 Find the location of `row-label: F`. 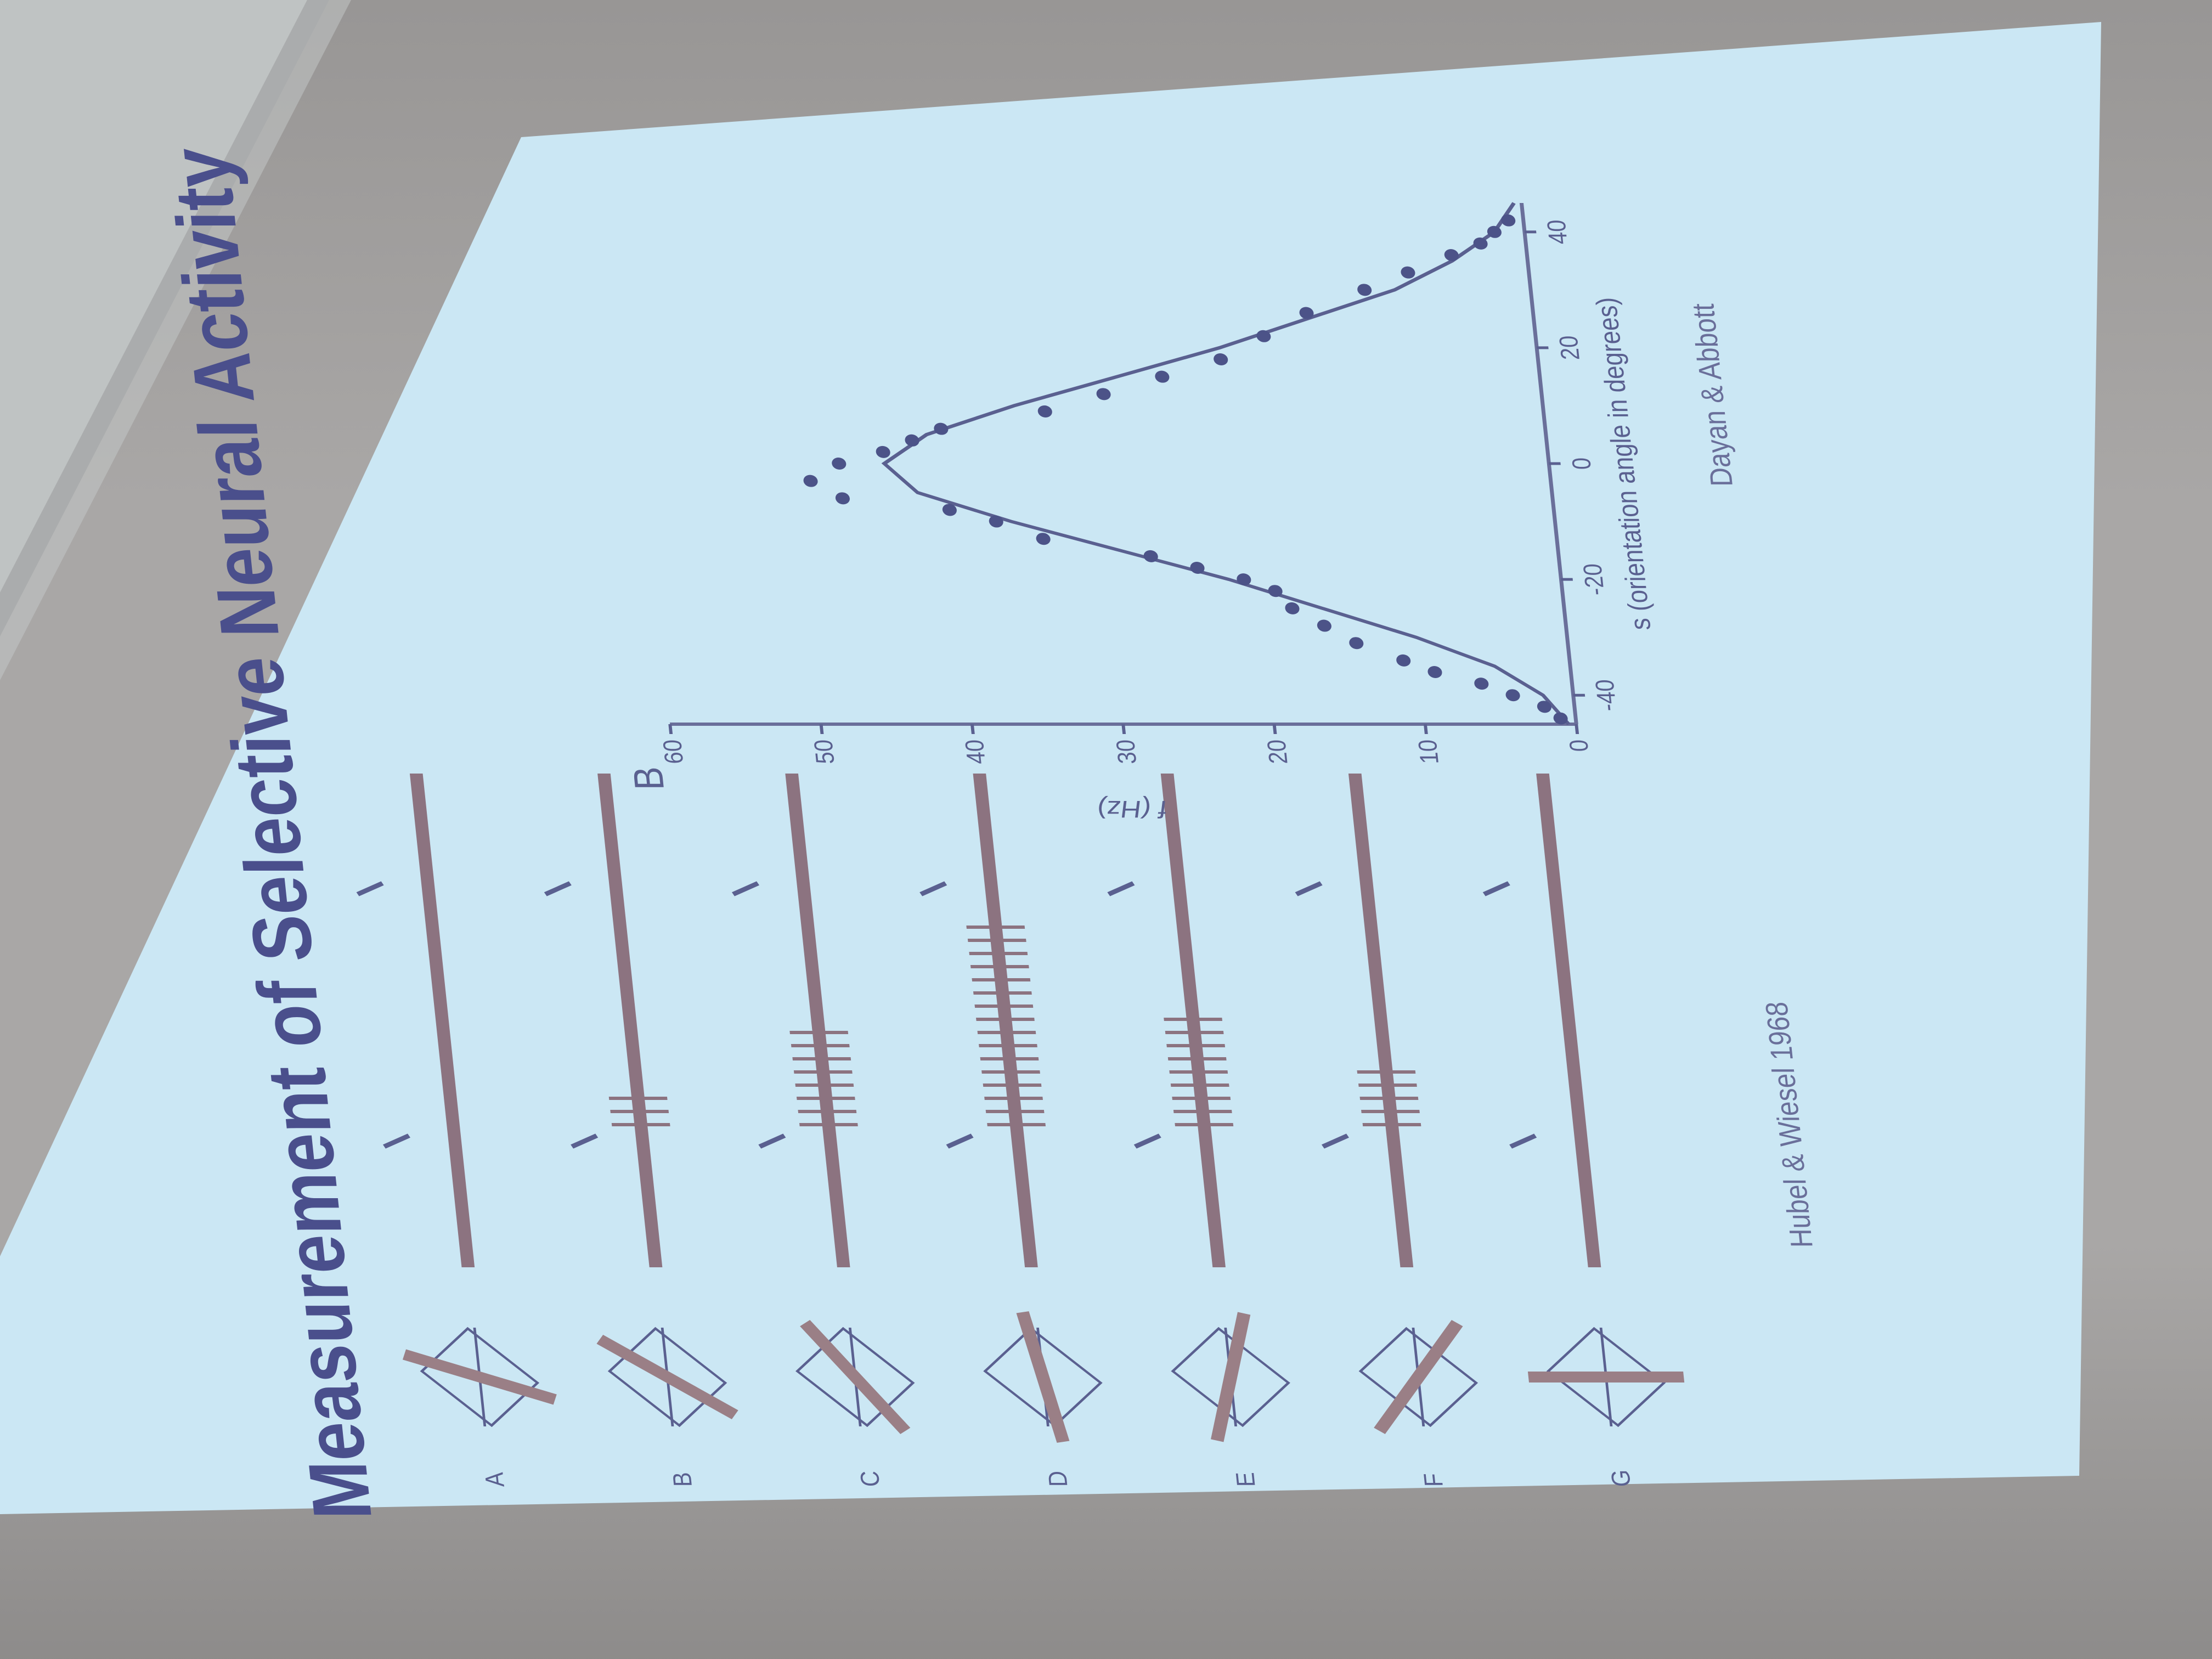

row-label: F is located at coordinates (1433, 1480).